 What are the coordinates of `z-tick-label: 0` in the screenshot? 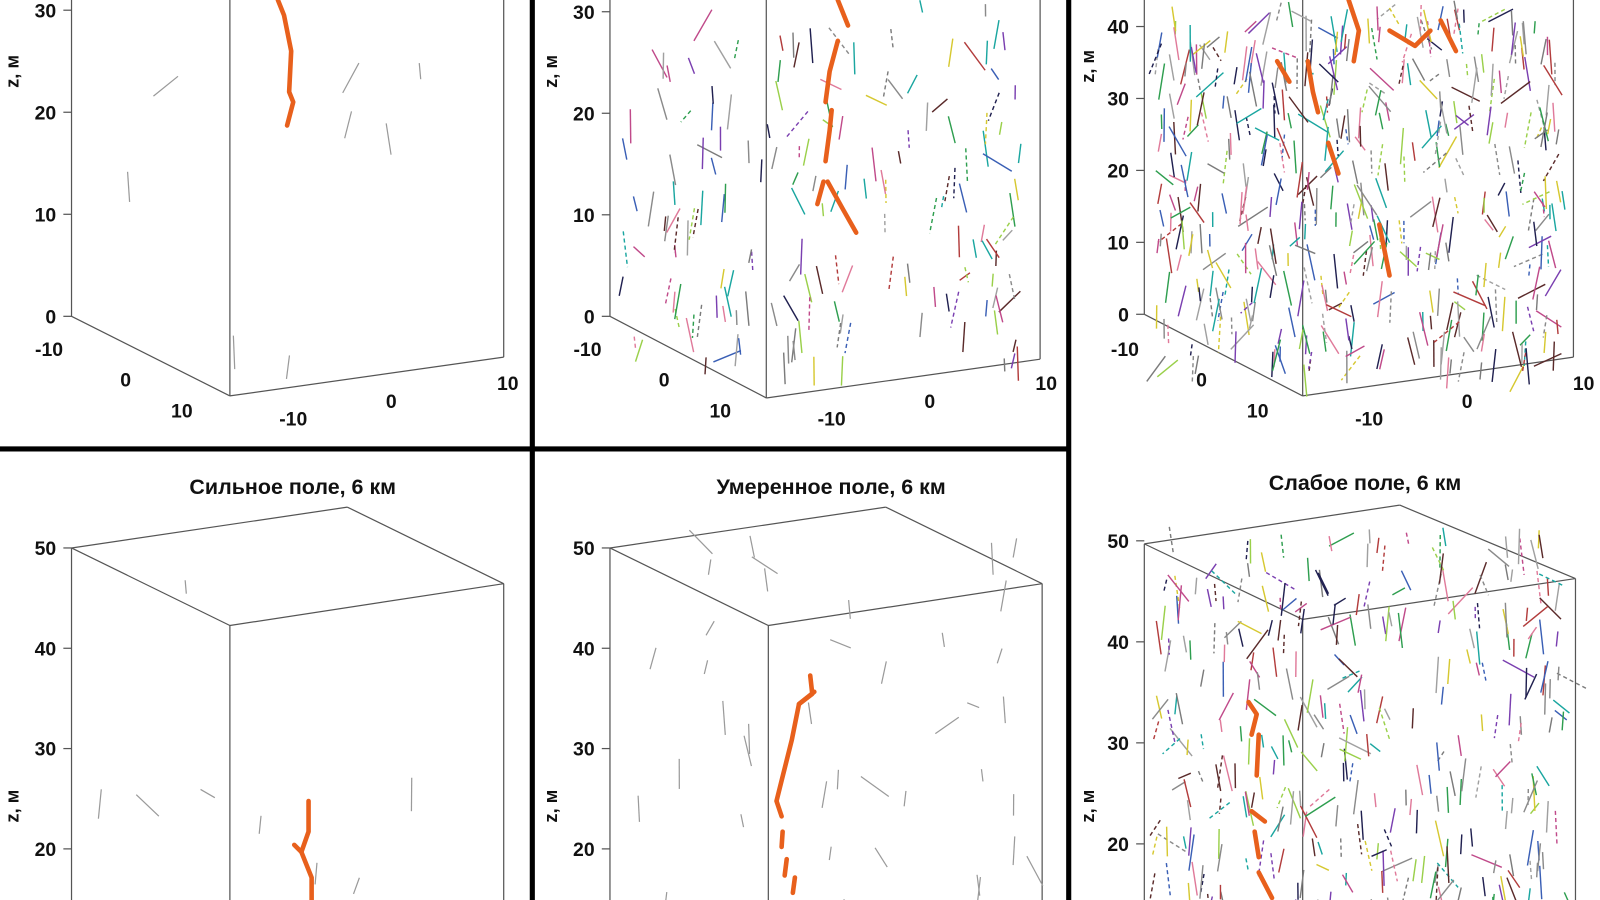 It's located at (1123, 315).